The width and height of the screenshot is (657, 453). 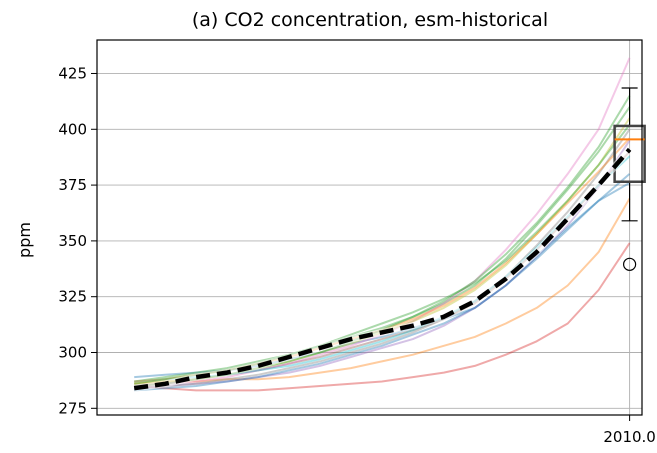 I want to click on y-tick-label: 375, so click(x=72, y=185).